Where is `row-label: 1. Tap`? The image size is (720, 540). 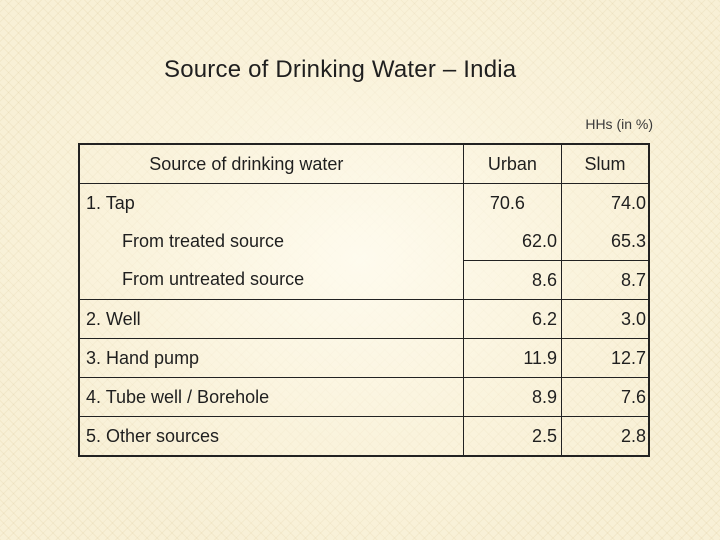 row-label: 1. Tap is located at coordinates (271, 202).